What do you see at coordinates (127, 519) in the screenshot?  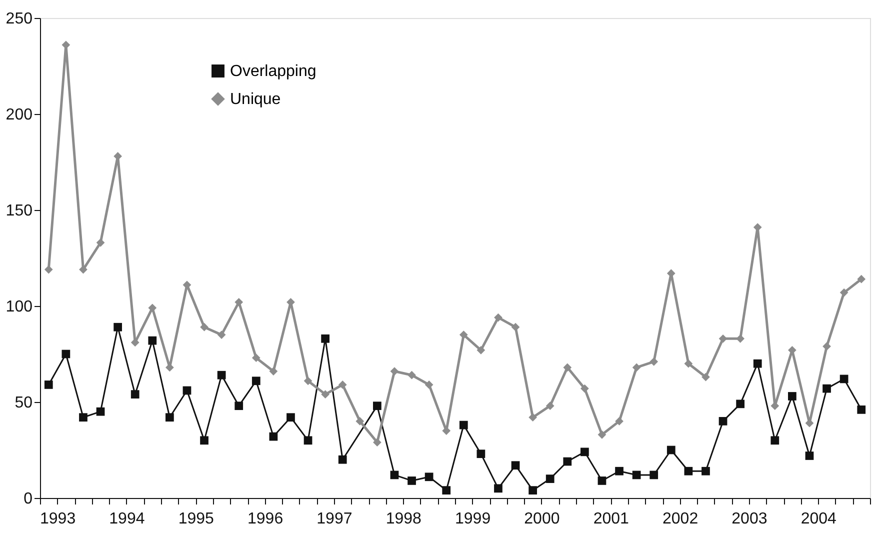 I see `x-tick-label: 1994` at bounding box center [127, 519].